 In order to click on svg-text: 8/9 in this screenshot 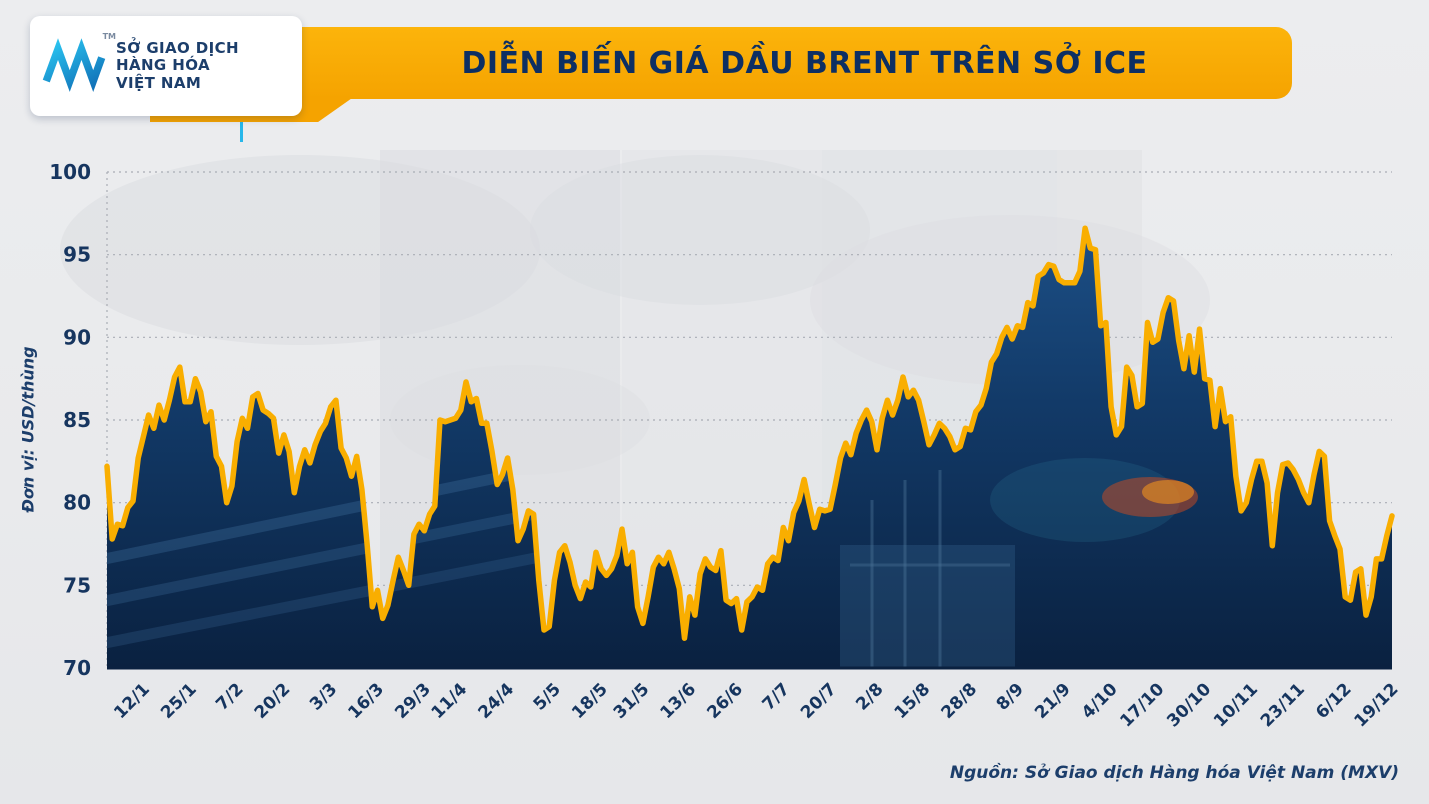, I will do `click(1010, 696)`.